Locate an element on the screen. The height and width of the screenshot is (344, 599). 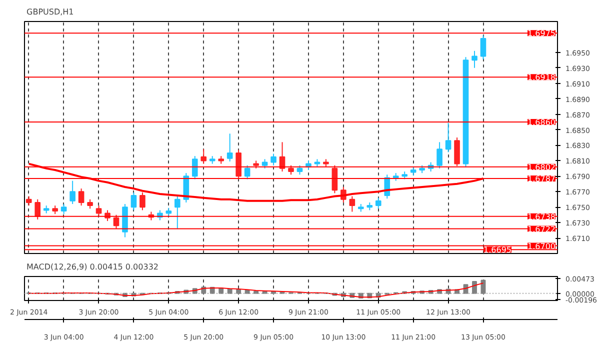
chart-title: MACD(12,26,9) 0.00415 0.00332 is located at coordinates (92, 267).